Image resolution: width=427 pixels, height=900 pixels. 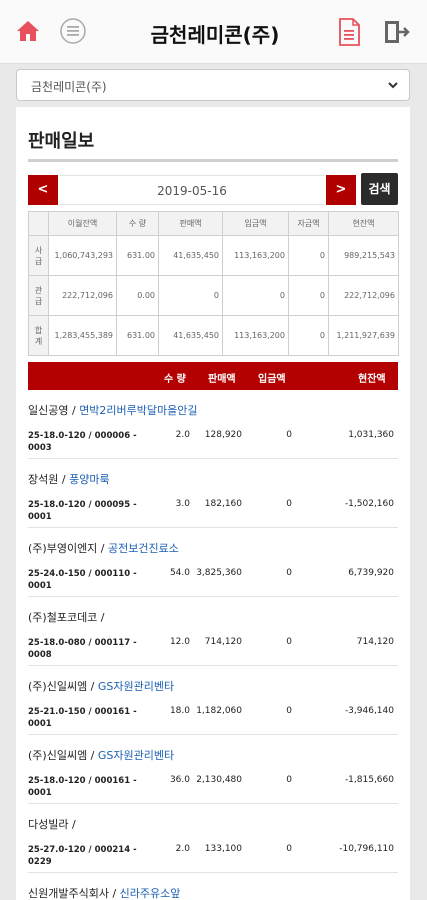 I want to click on summary-header: 판매액, so click(x=190, y=223).